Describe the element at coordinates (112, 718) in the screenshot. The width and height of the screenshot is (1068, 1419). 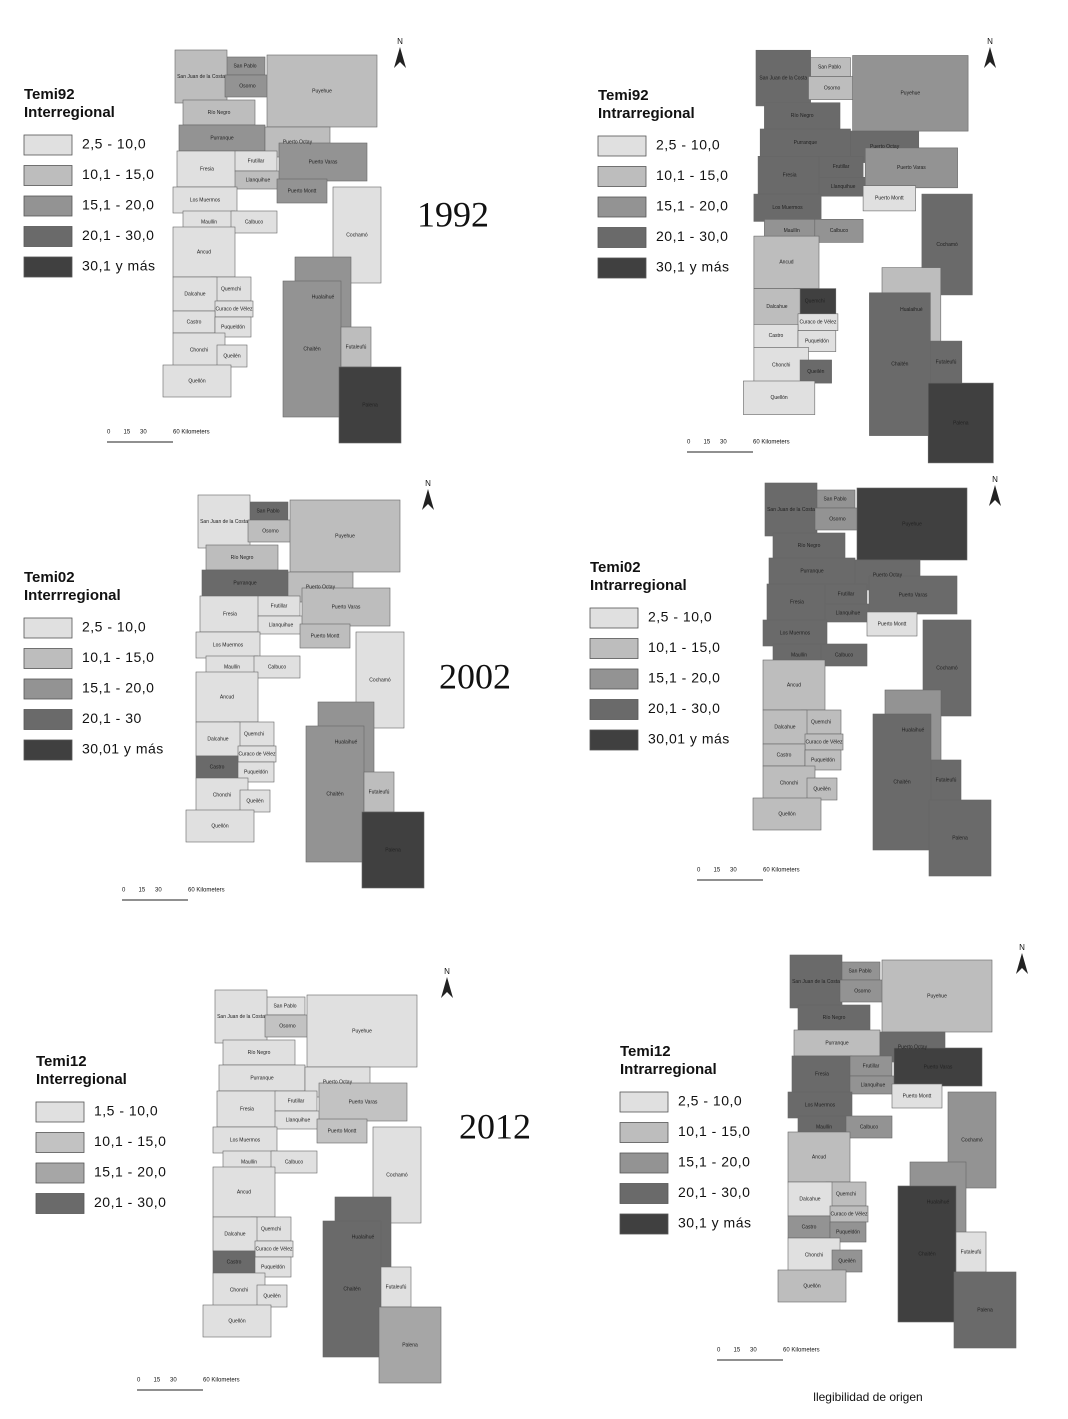
I see `legend-label: 20,1 - 30` at that location.